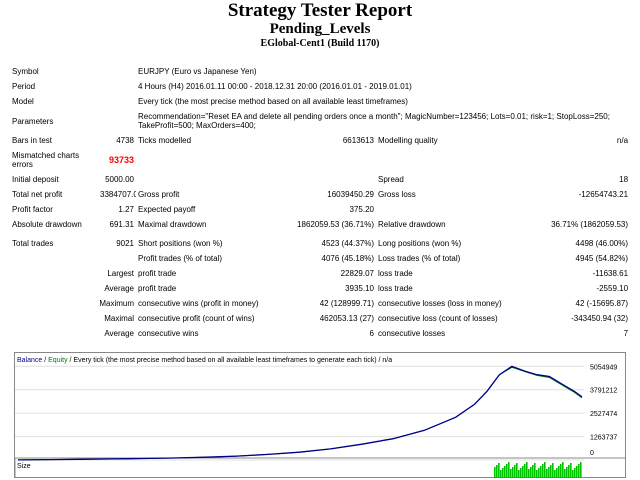 The image size is (640, 480). I want to click on maximal-cl-value: -343450.94 (32), so click(600, 318).